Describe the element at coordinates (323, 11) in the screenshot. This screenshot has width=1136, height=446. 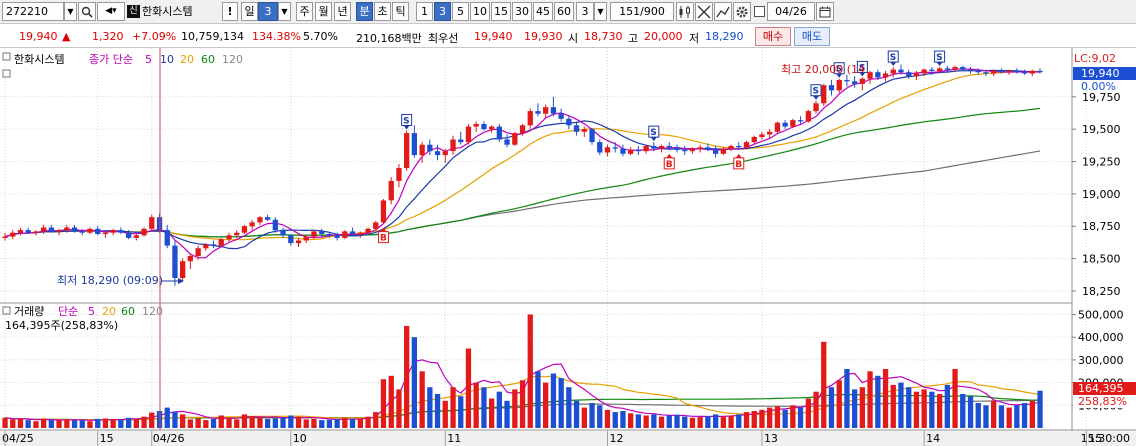
I see `period-monthly: 월` at that location.